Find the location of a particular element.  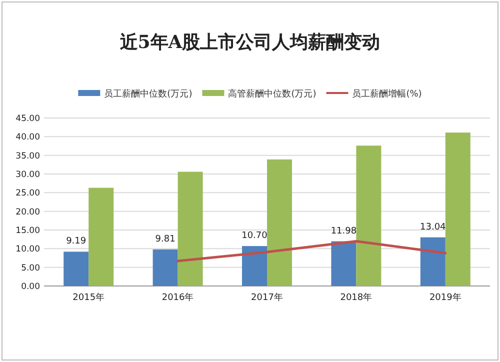

y-tick-label: 20.00 is located at coordinates (28, 212).